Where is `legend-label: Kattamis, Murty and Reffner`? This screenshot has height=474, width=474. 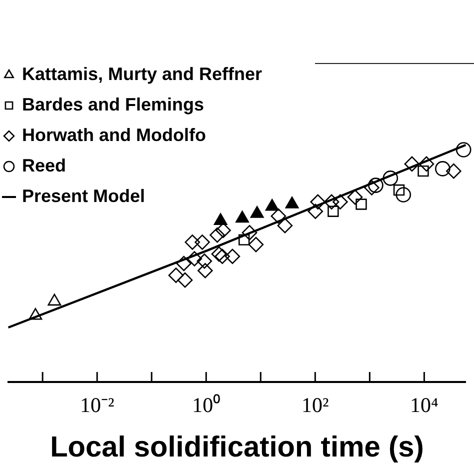
legend-label: Kattamis, Murty and Reffner is located at coordinates (142, 74).